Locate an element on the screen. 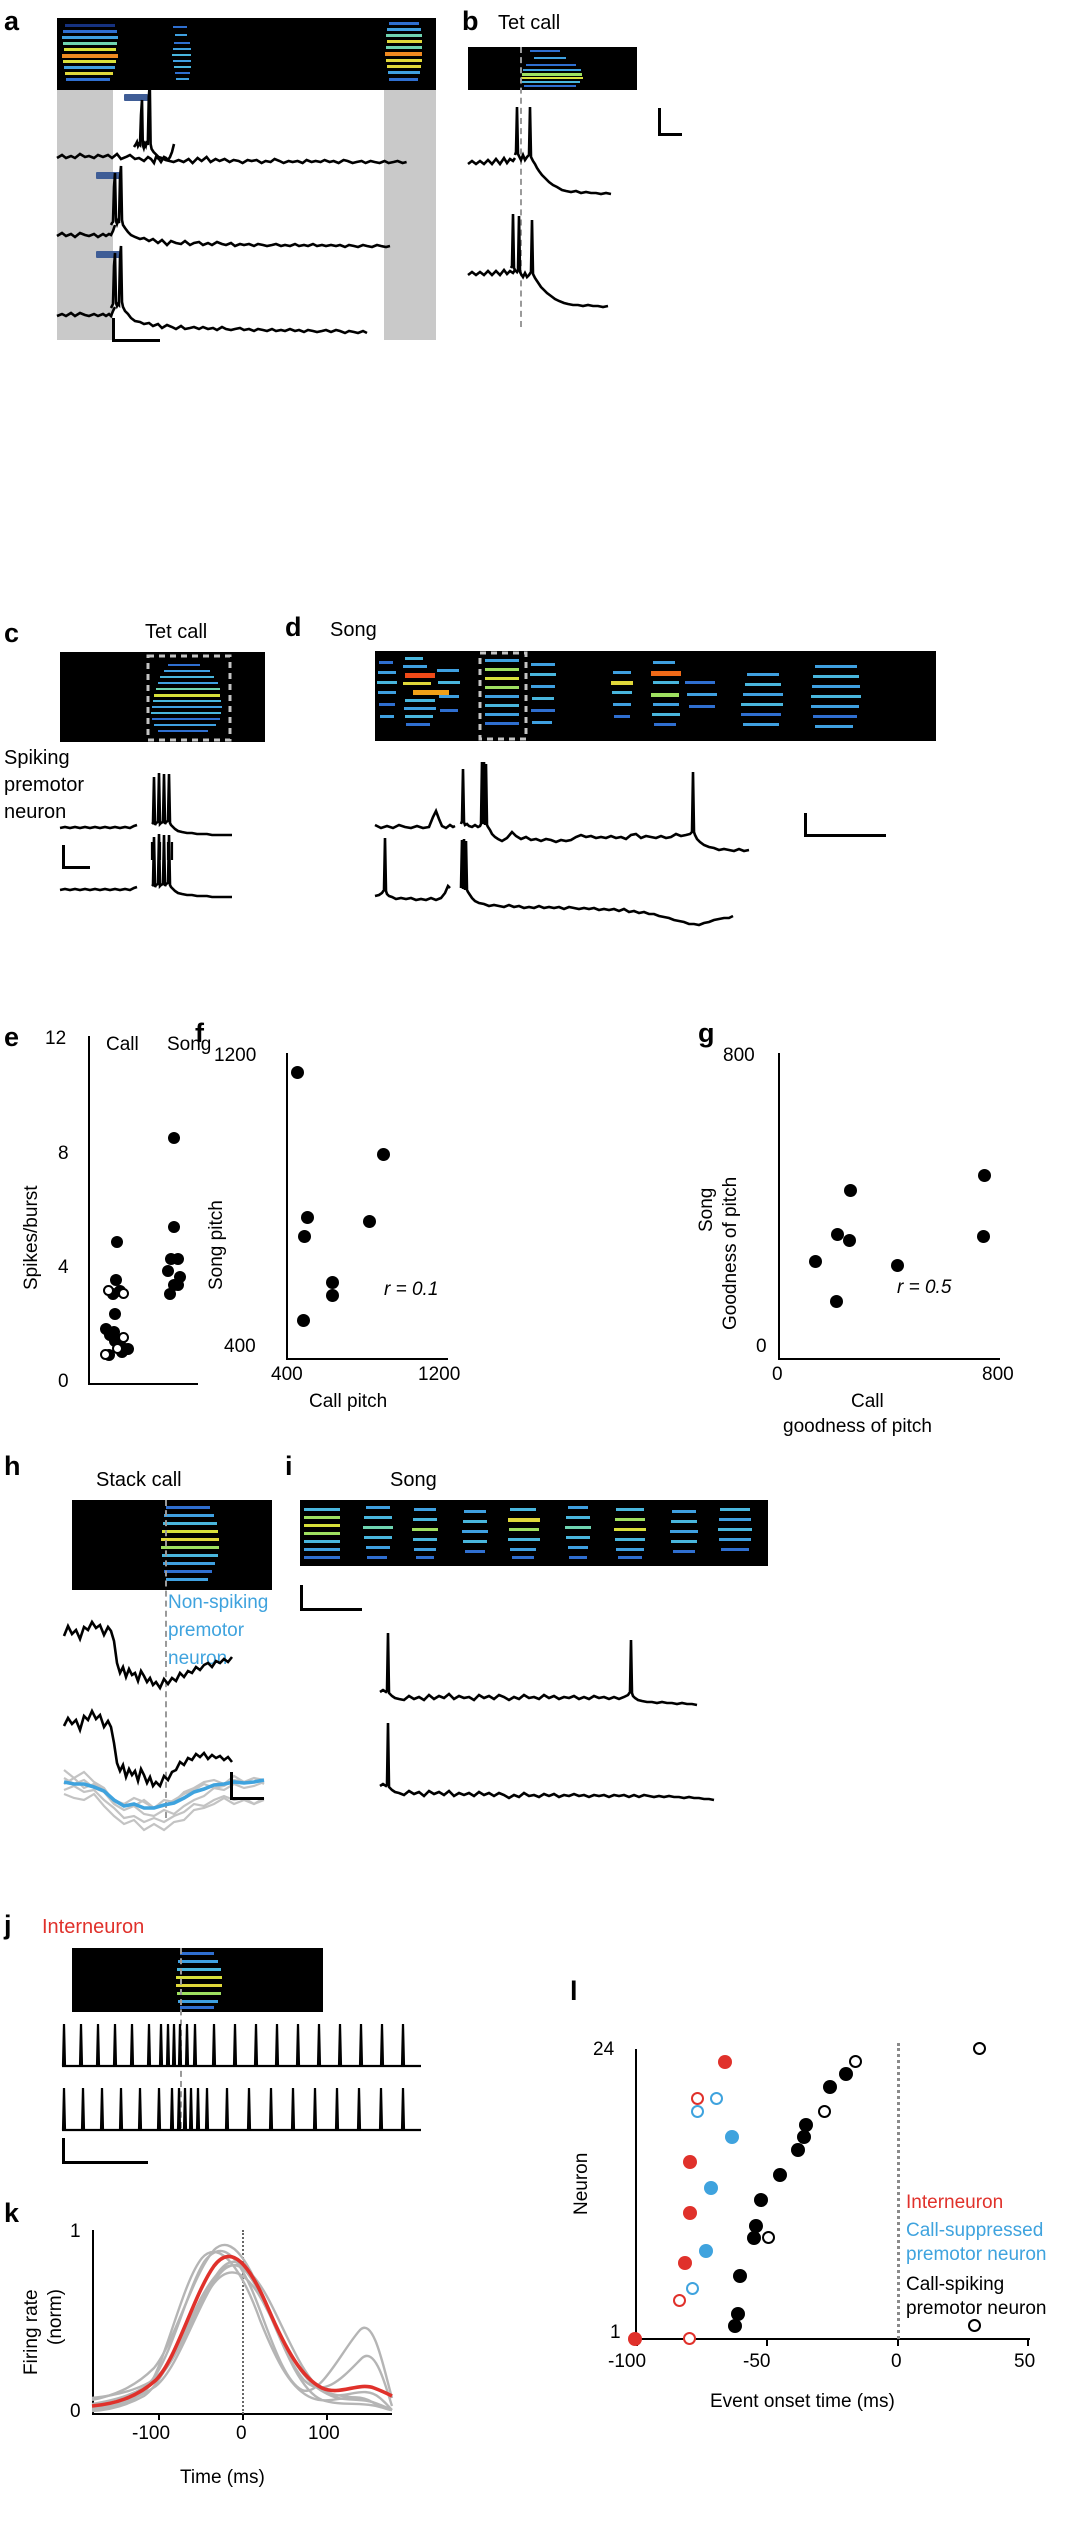  panel-label-i: i is located at coordinates (289, 1466).